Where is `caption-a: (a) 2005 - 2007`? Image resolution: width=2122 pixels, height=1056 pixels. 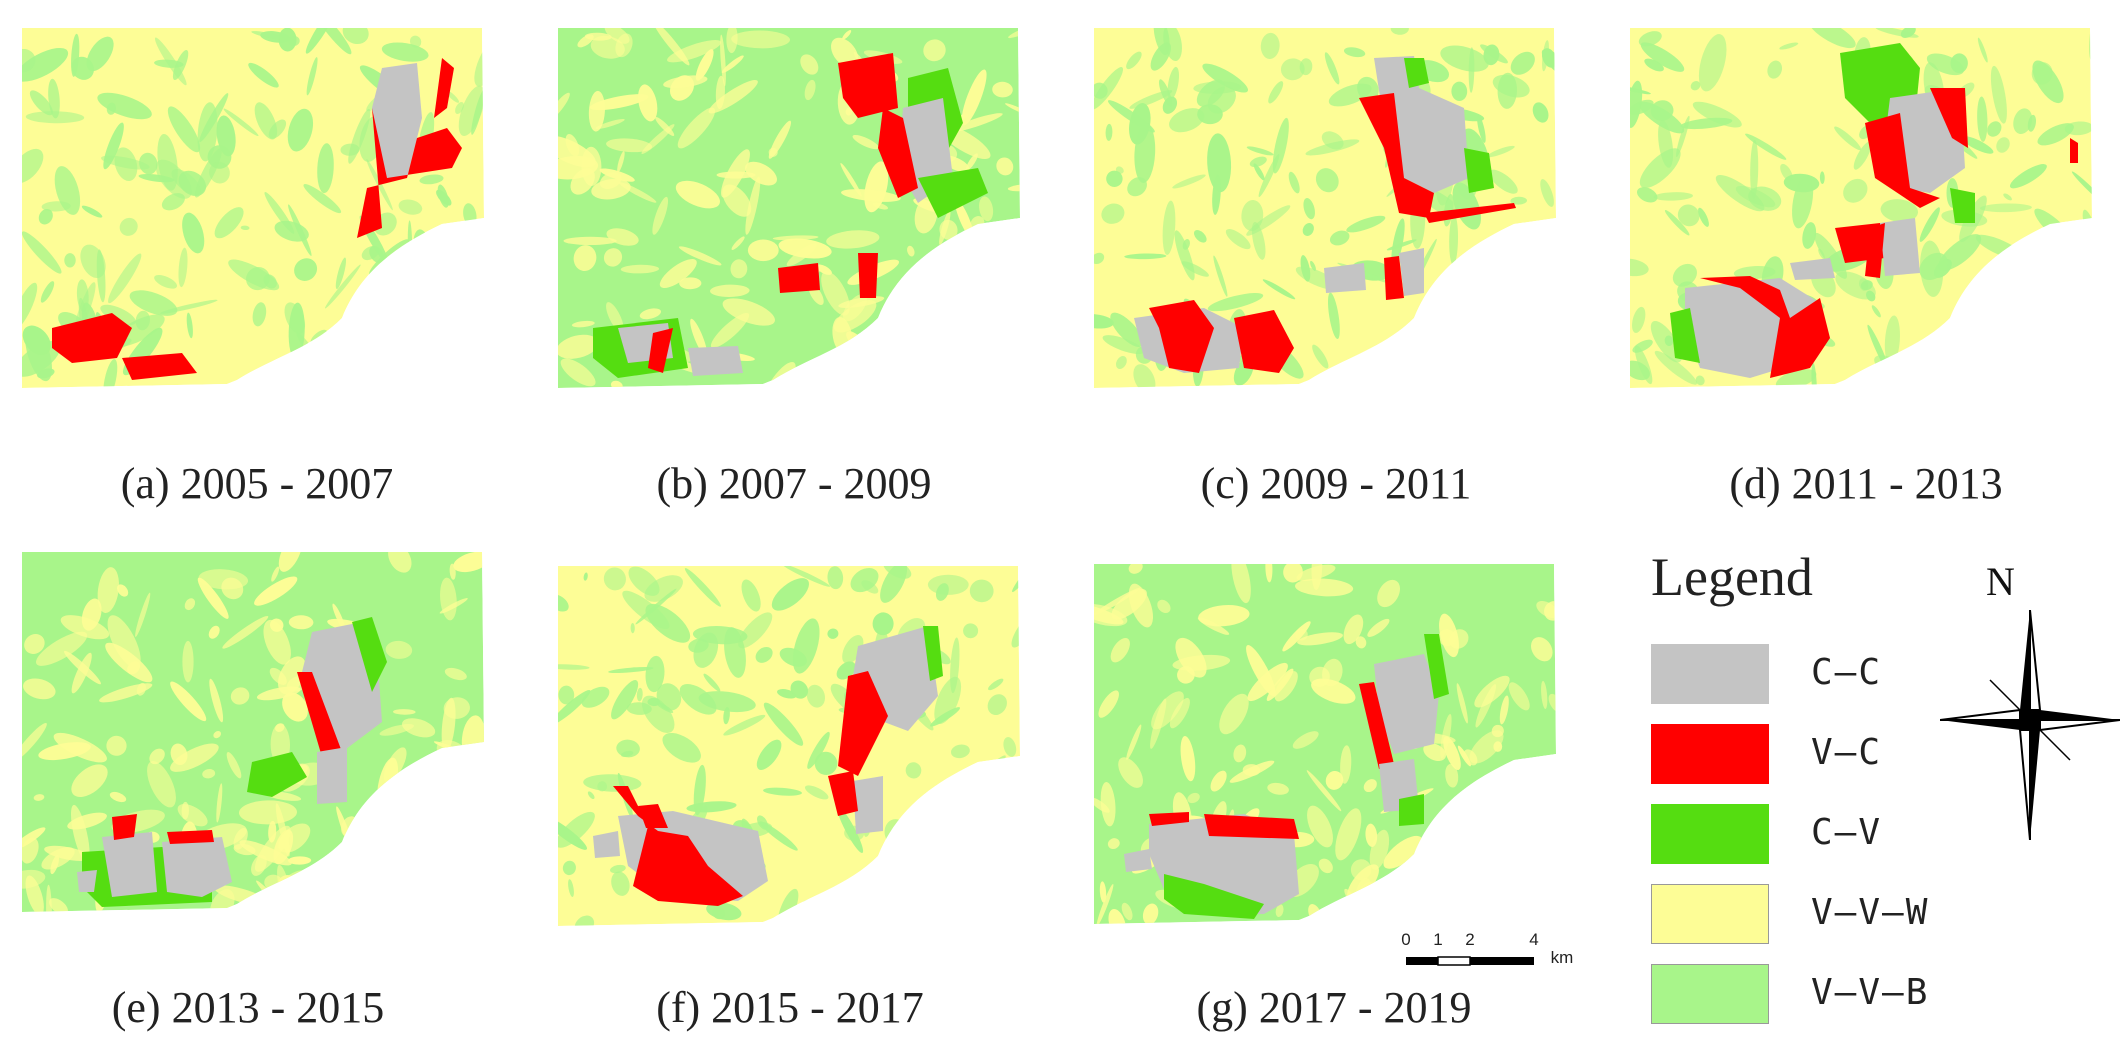 caption-a: (a) 2005 - 2007 is located at coordinates (257, 483).